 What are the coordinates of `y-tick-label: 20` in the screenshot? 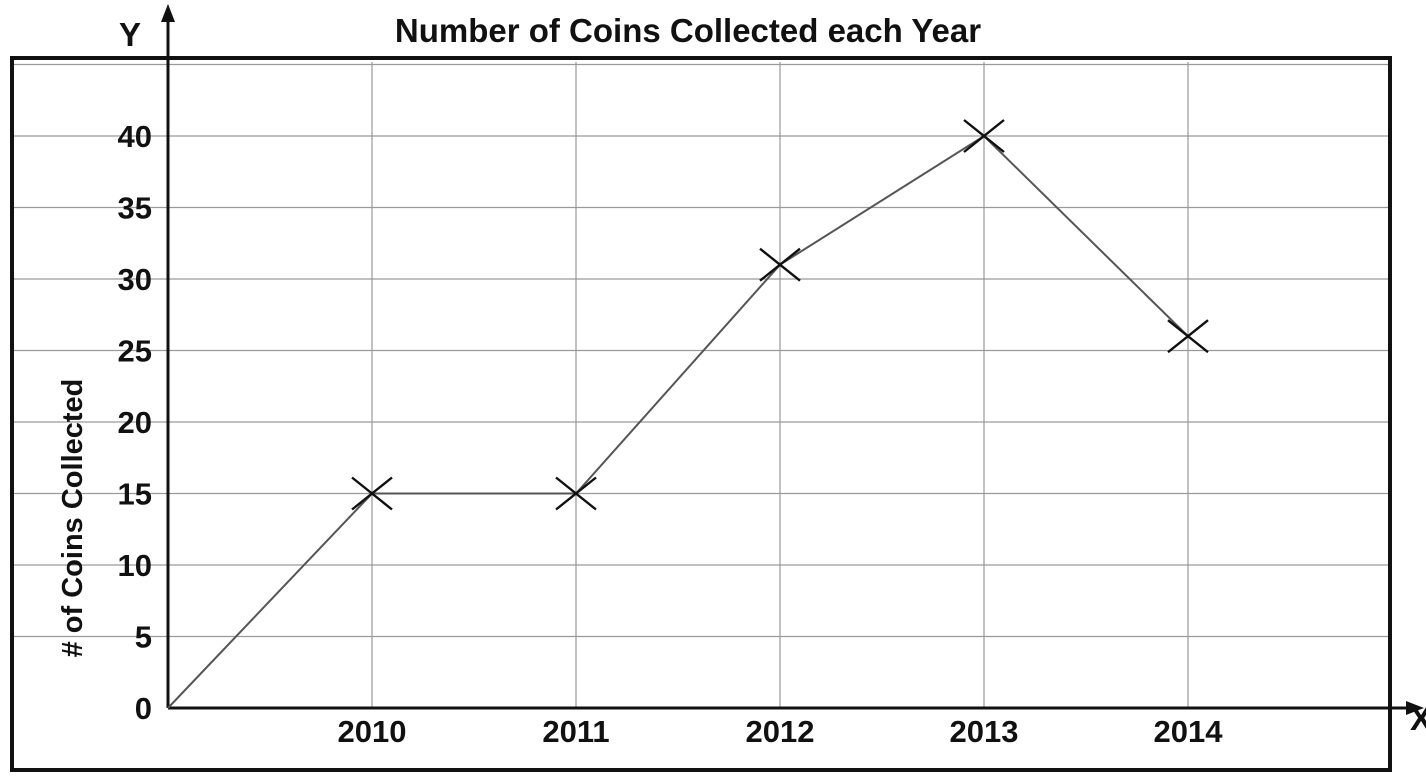 It's located at (135, 422).